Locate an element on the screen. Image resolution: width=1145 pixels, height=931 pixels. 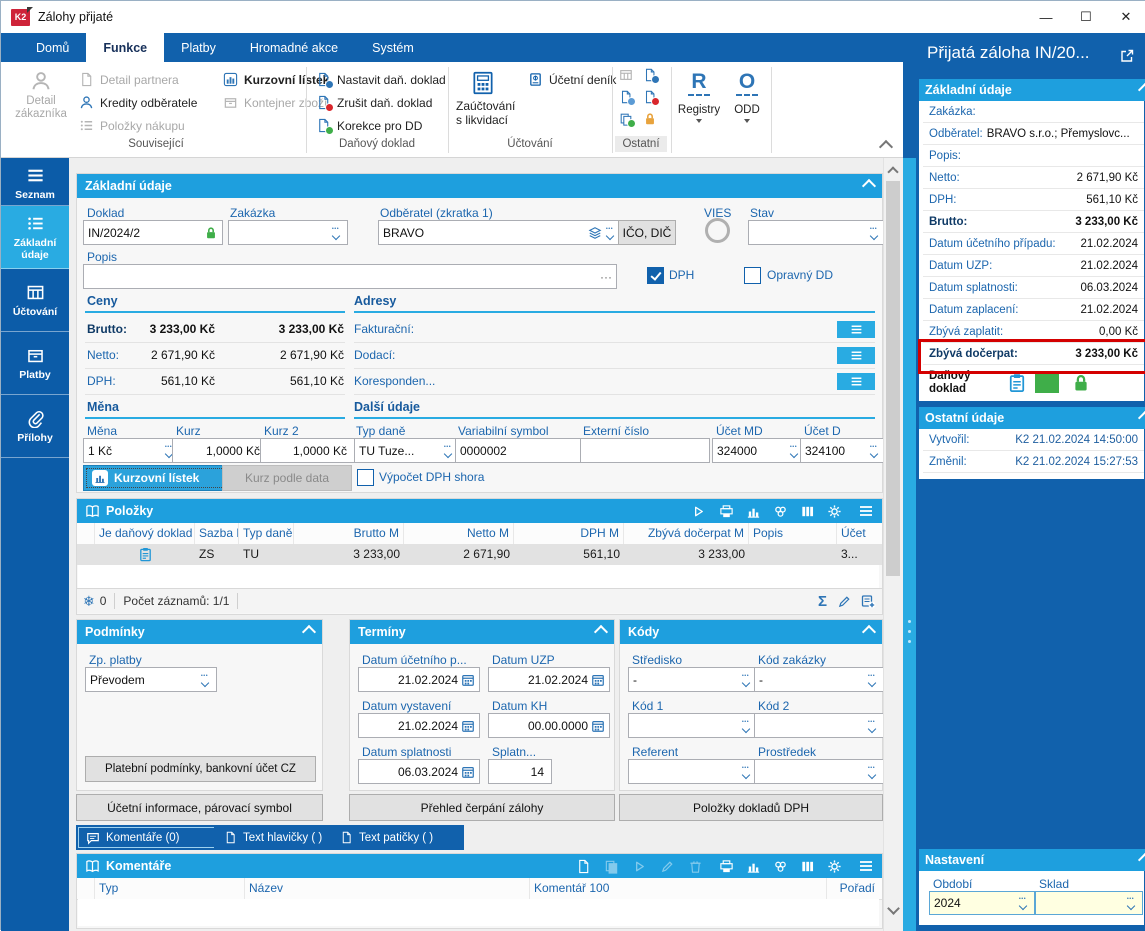
scroll-down-button is located at coordinates (893, 909).